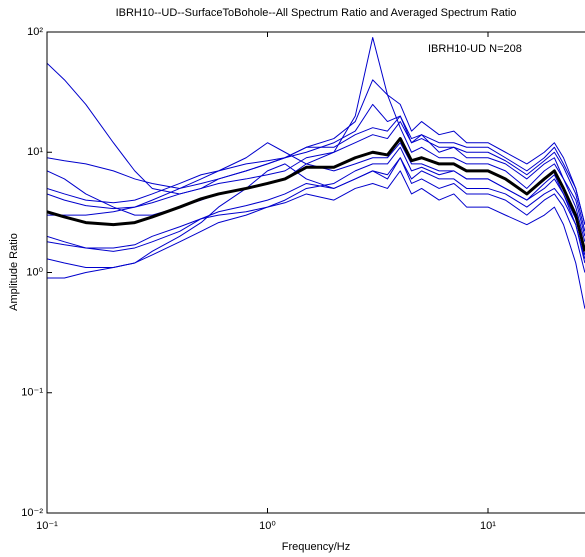 The width and height of the screenshot is (585, 557). Describe the element at coordinates (32, 513) in the screenshot. I see `y-tick-label: 10⁻²` at that location.